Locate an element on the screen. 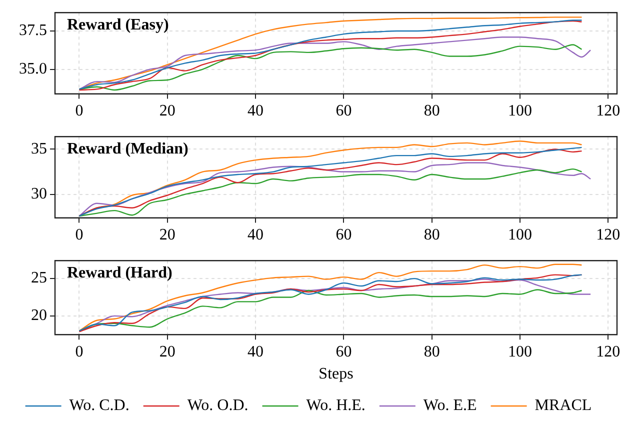  y-tick-label: 20 is located at coordinates (39, 315).